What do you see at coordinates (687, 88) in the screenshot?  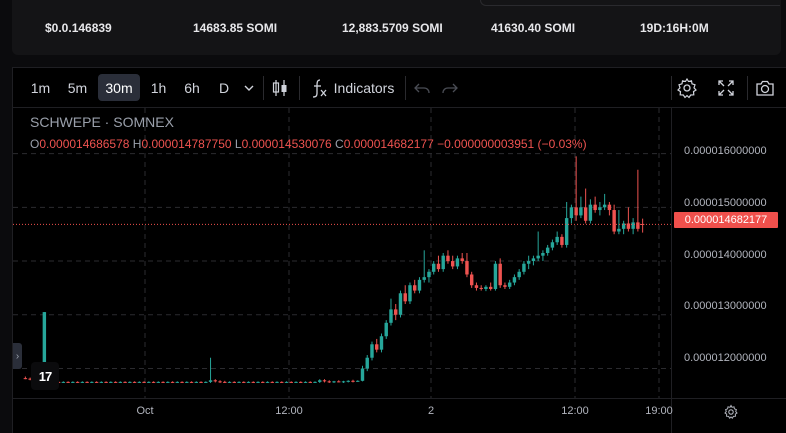 I see `gear-icon` at bounding box center [687, 88].